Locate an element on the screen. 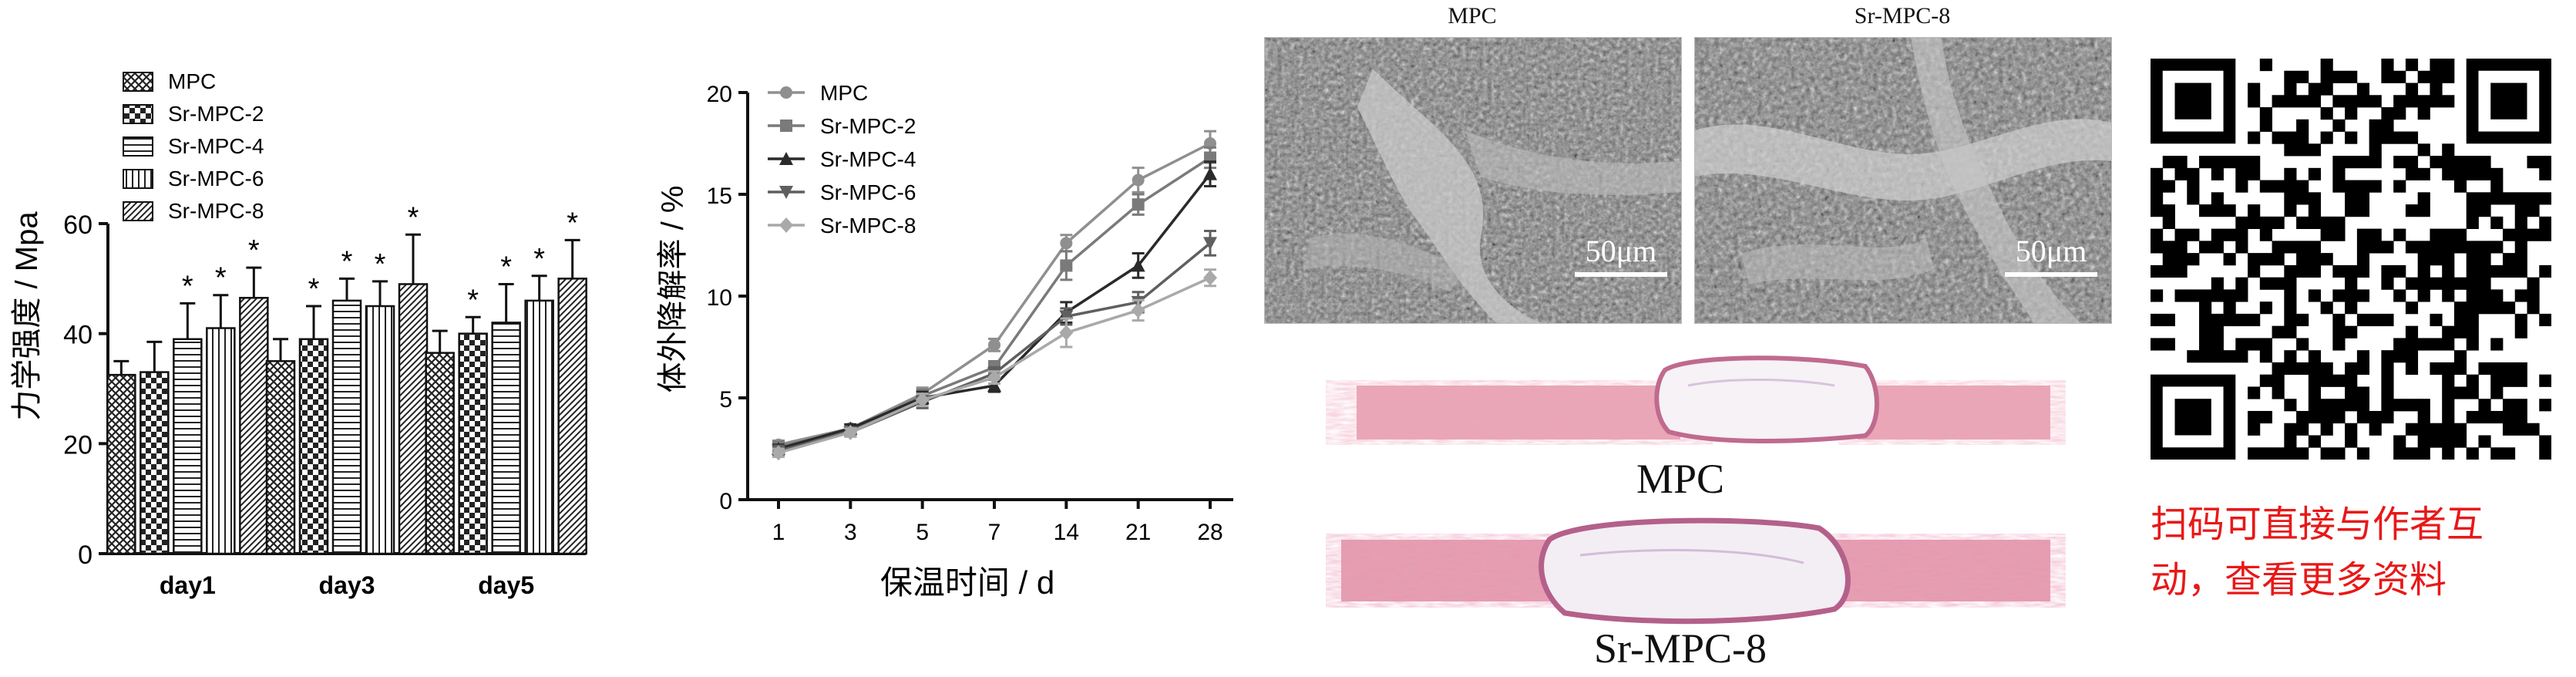 This screenshot has height=677, width=2576. bar-legend-label: Sr-MPC-6 is located at coordinates (216, 178).